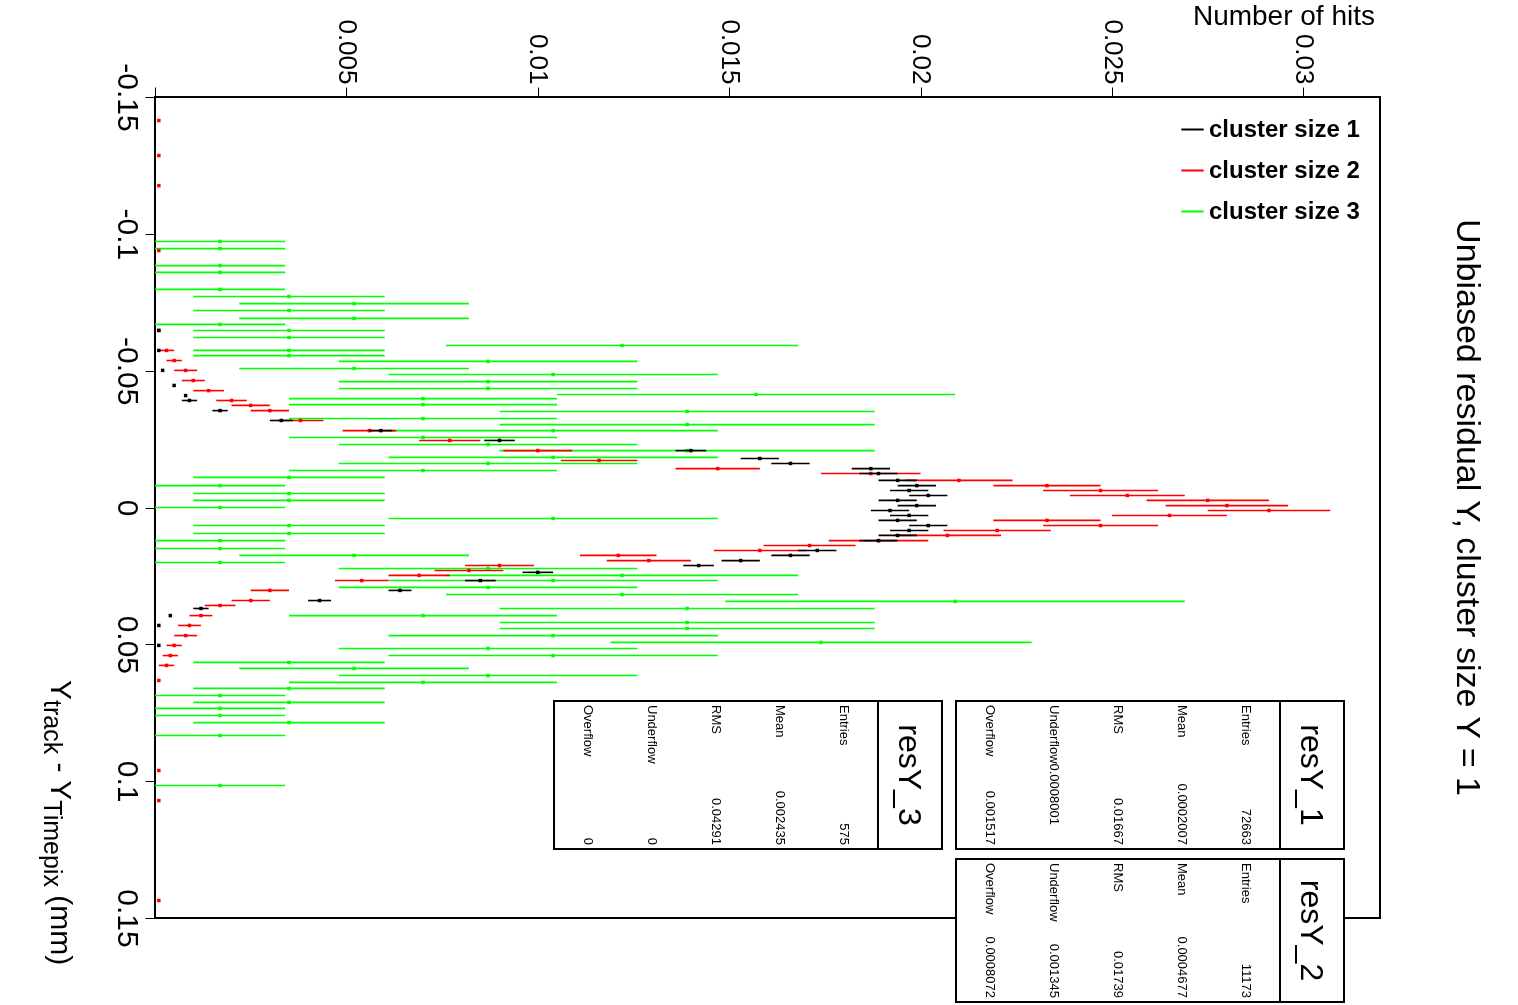 Image resolution: width=1518 pixels, height=1005 pixels. Describe the element at coordinates (1284, 169) in the screenshot. I see `legend-label: cluster size 2` at that location.